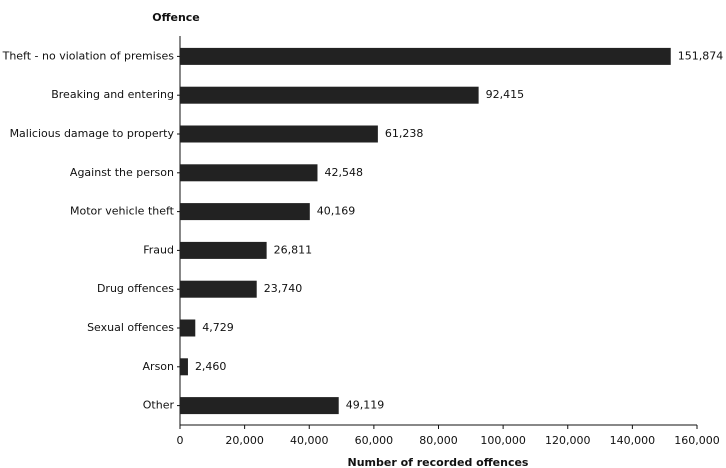 This screenshot has width=726, height=468. What do you see at coordinates (374, 440) in the screenshot?
I see `x-tick-label: 60,000` at bounding box center [374, 440].